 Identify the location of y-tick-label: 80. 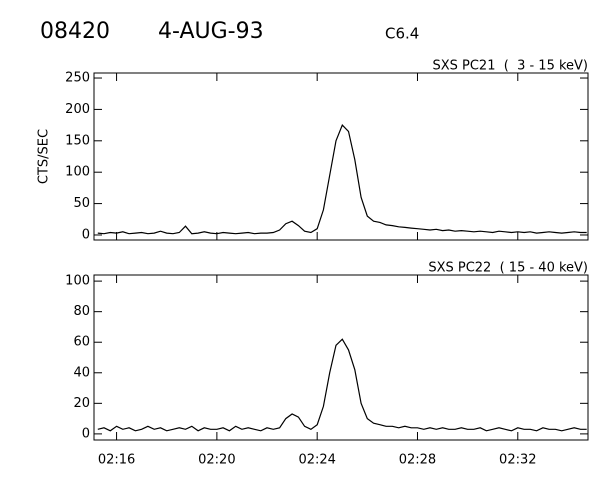
(81, 311).